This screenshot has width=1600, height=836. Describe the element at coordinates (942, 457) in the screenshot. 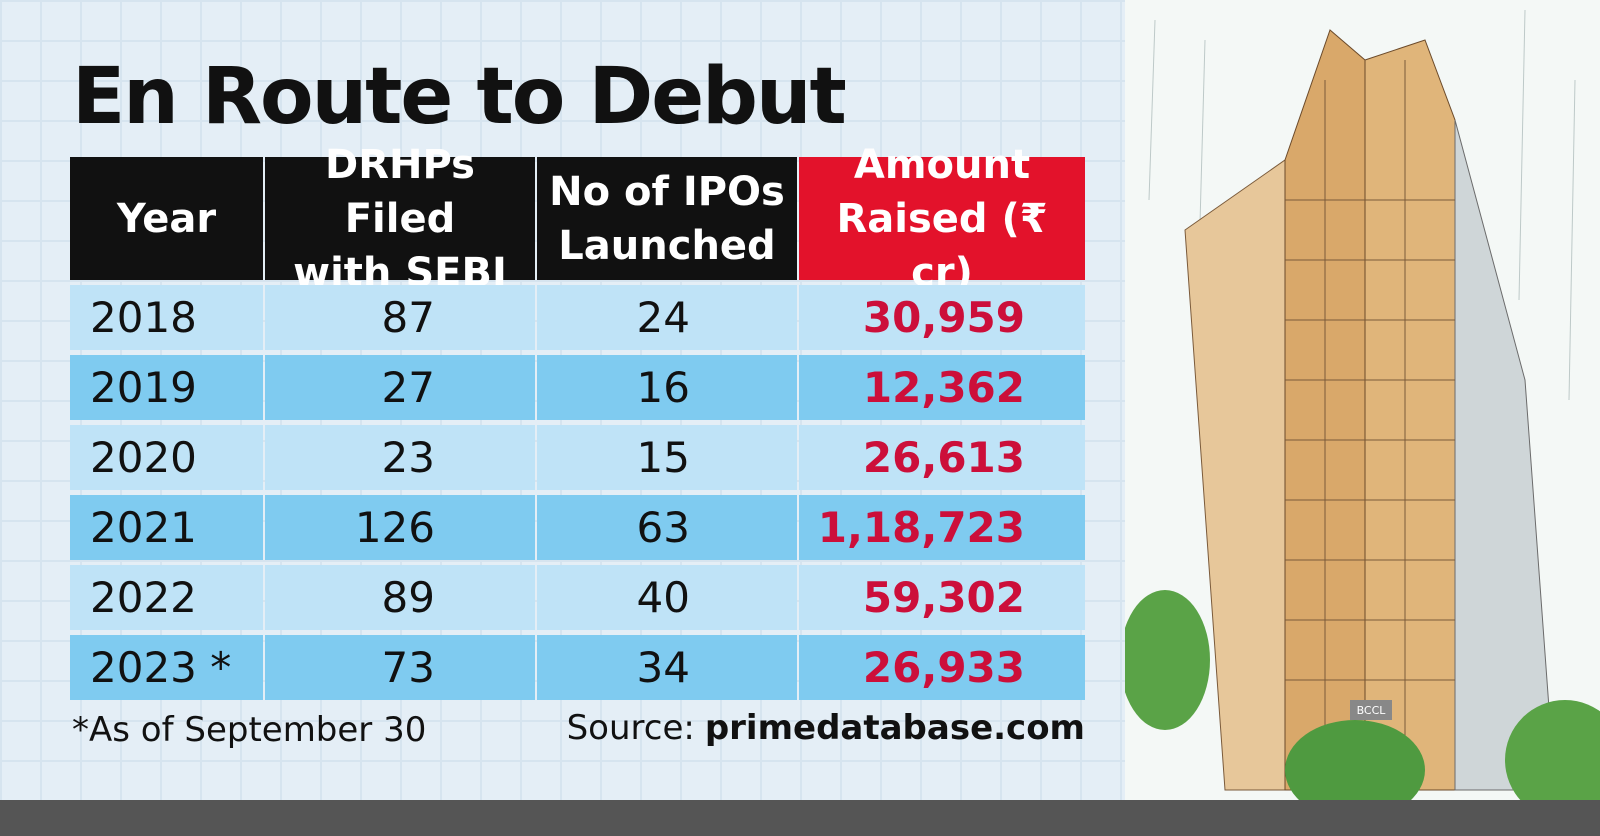

I see `value-cell: 26,613` at that location.